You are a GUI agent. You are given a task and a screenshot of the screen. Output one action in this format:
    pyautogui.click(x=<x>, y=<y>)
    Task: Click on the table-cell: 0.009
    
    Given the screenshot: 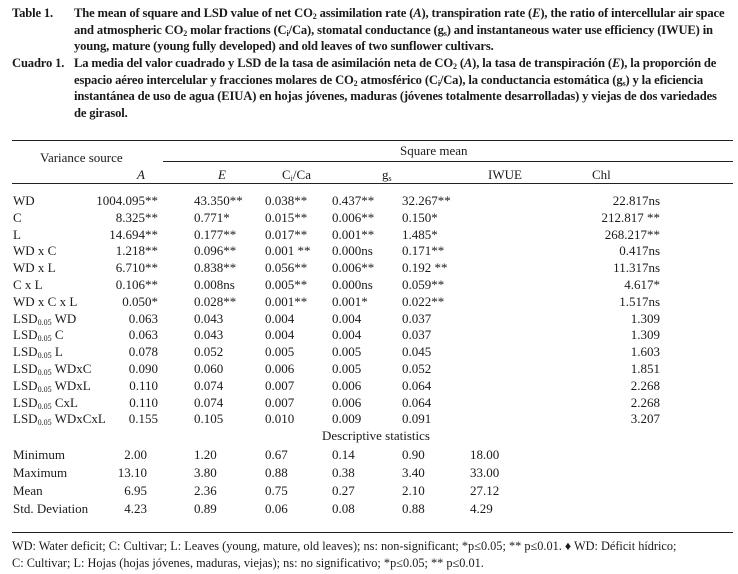 What is the action you would take?
    pyautogui.click(x=347, y=419)
    